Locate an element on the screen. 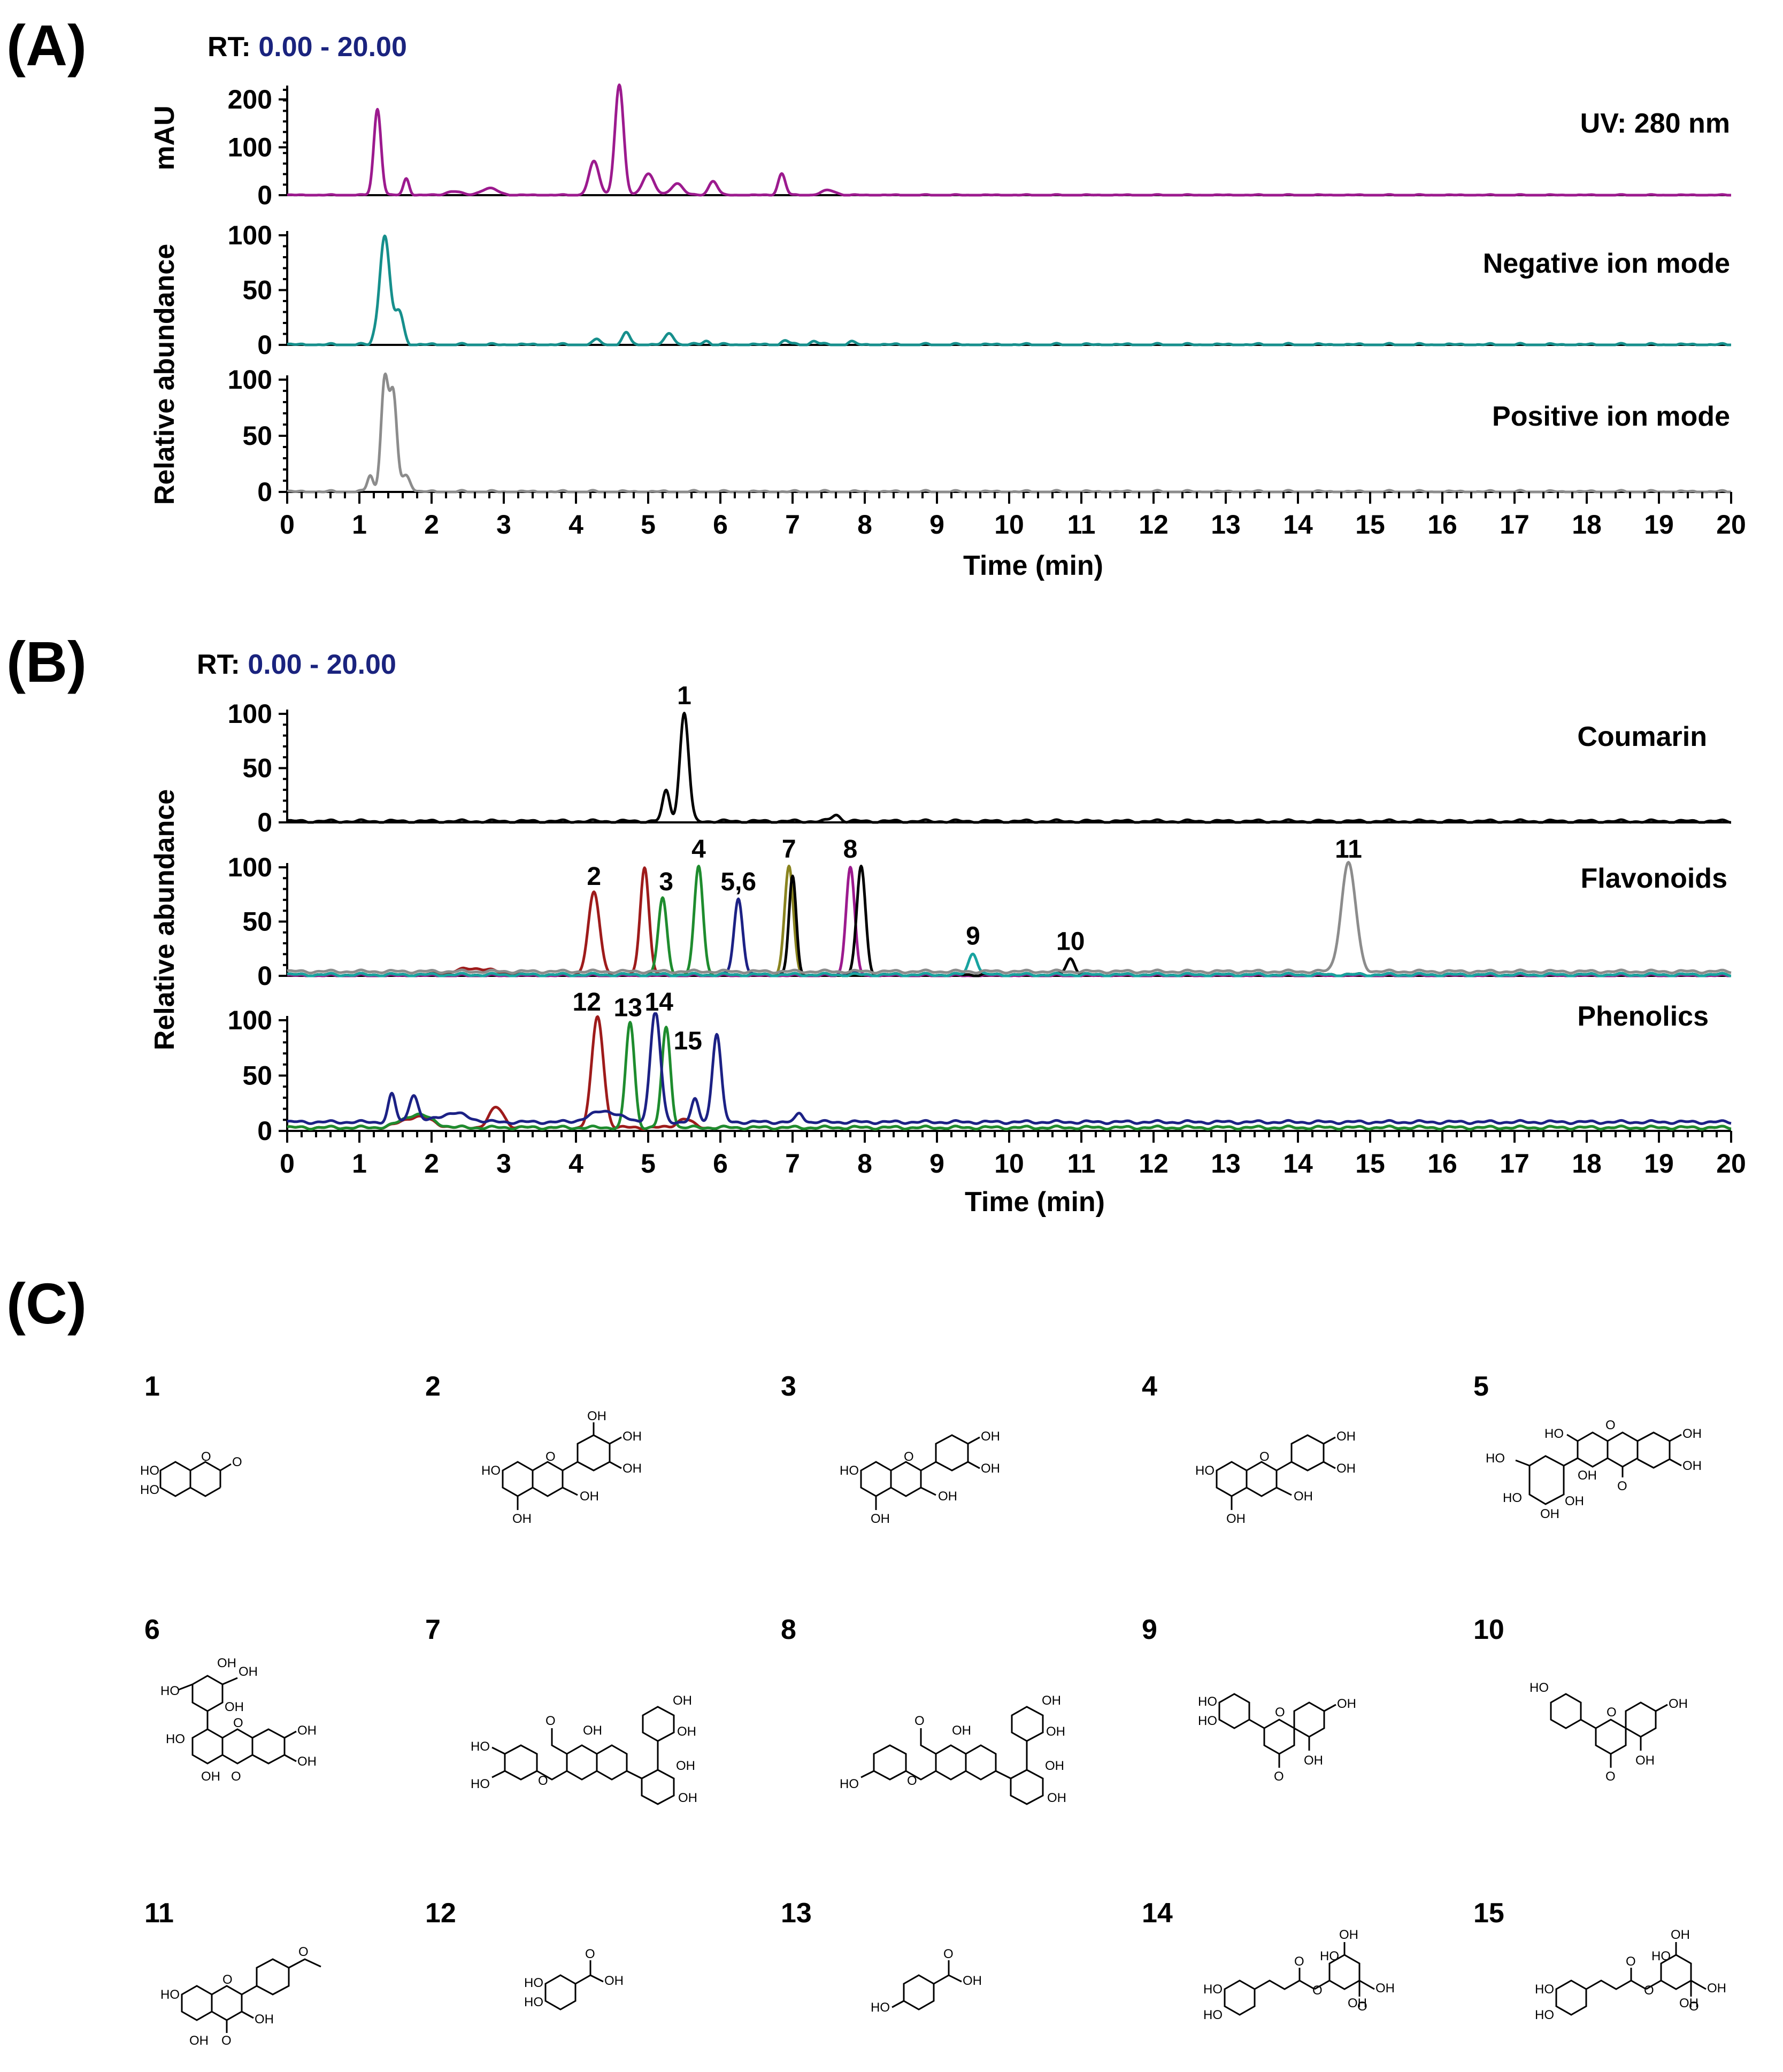 The image size is (1783, 2072). peak-label-15: 15 is located at coordinates (688, 1041).